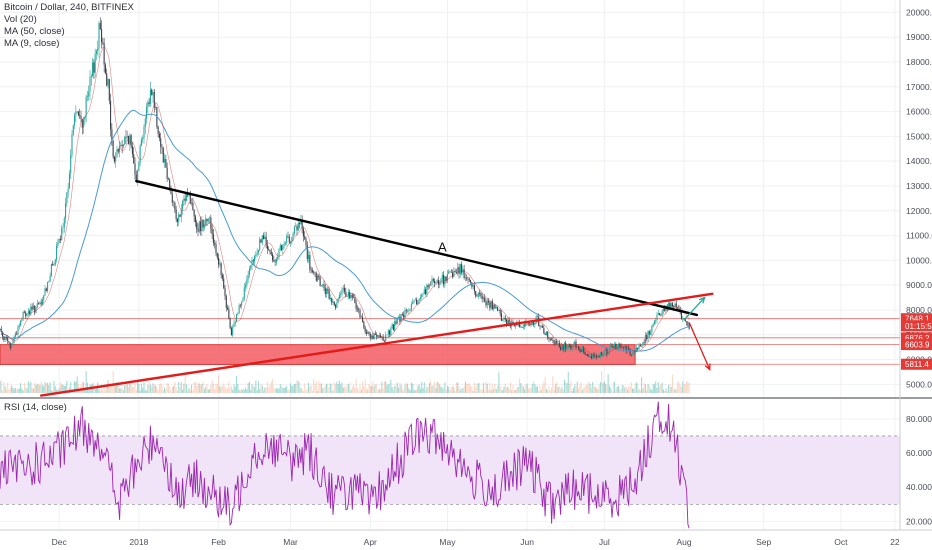 This screenshot has height=550, width=932. I want to click on time-axis: Dec 2018 Feb Mar Apr May Jun Jul Aug Sep Oct 22, so click(476, 542).